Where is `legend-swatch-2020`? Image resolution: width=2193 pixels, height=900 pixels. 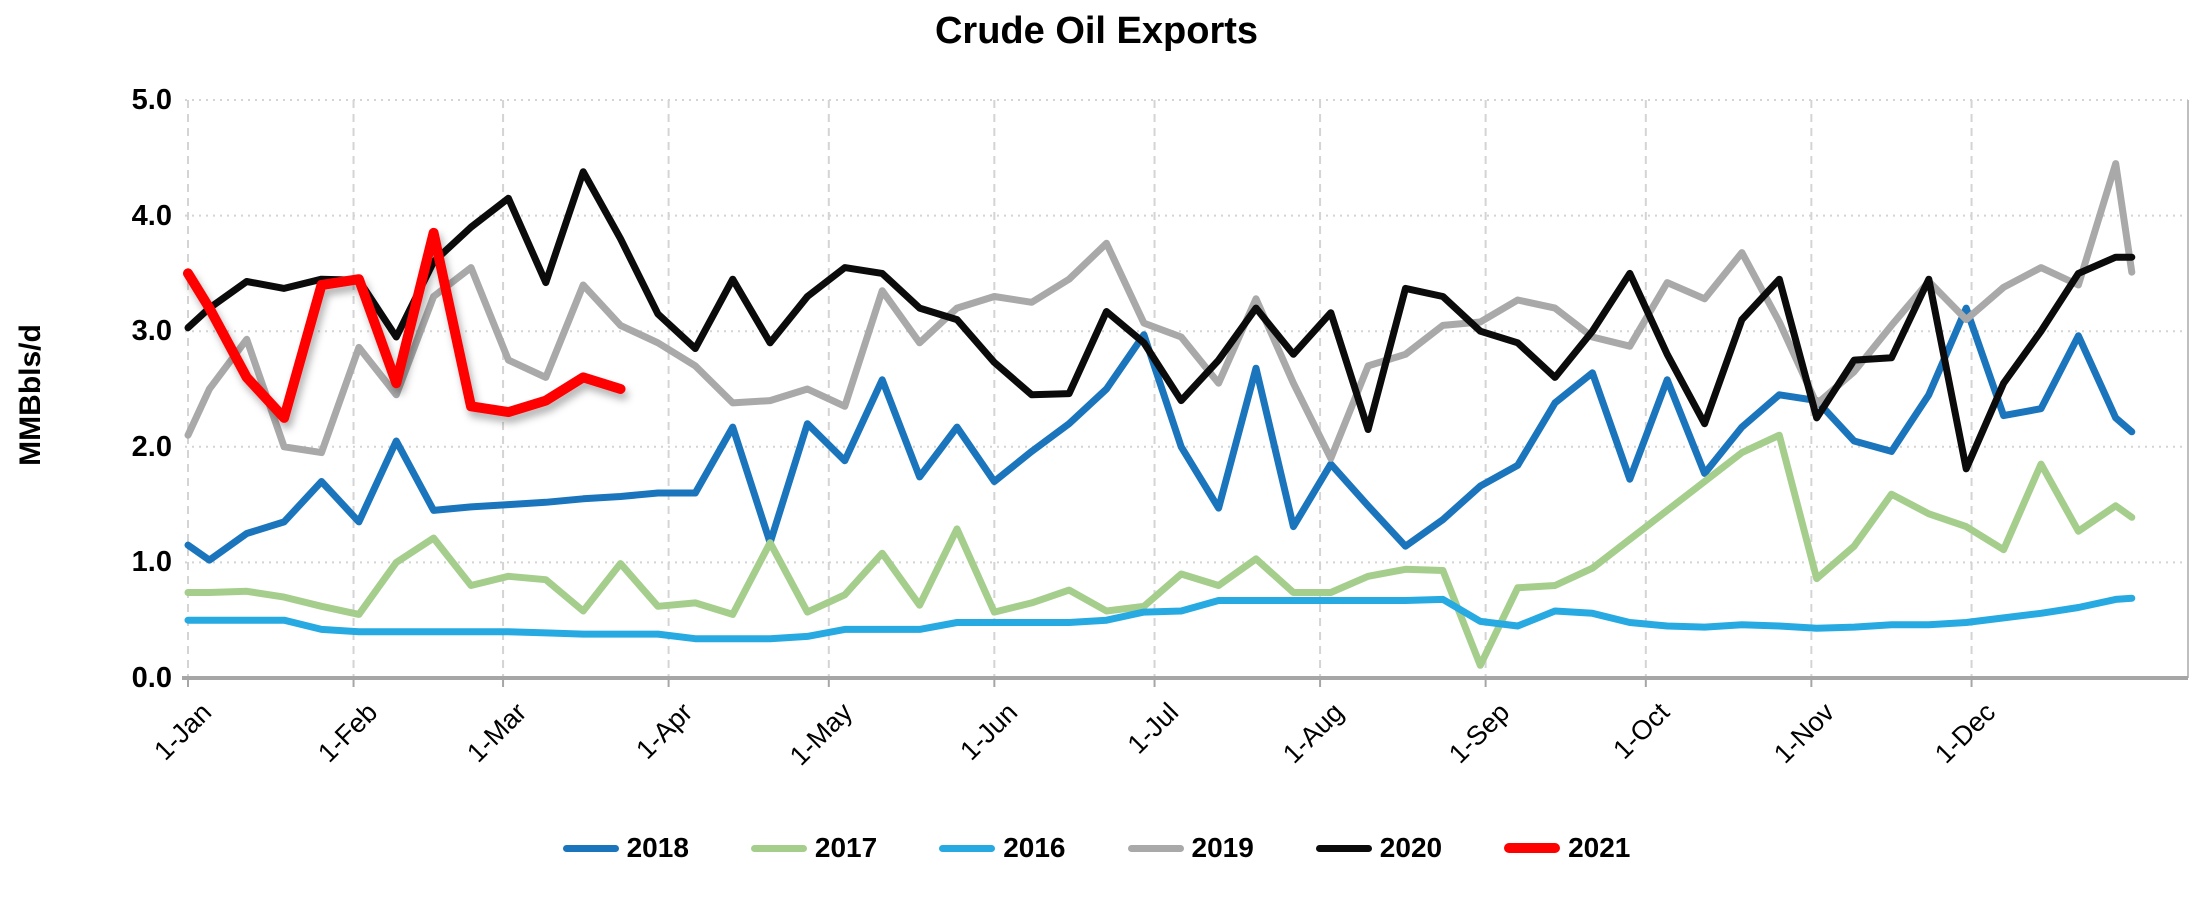 legend-swatch-2020 is located at coordinates (1343, 848).